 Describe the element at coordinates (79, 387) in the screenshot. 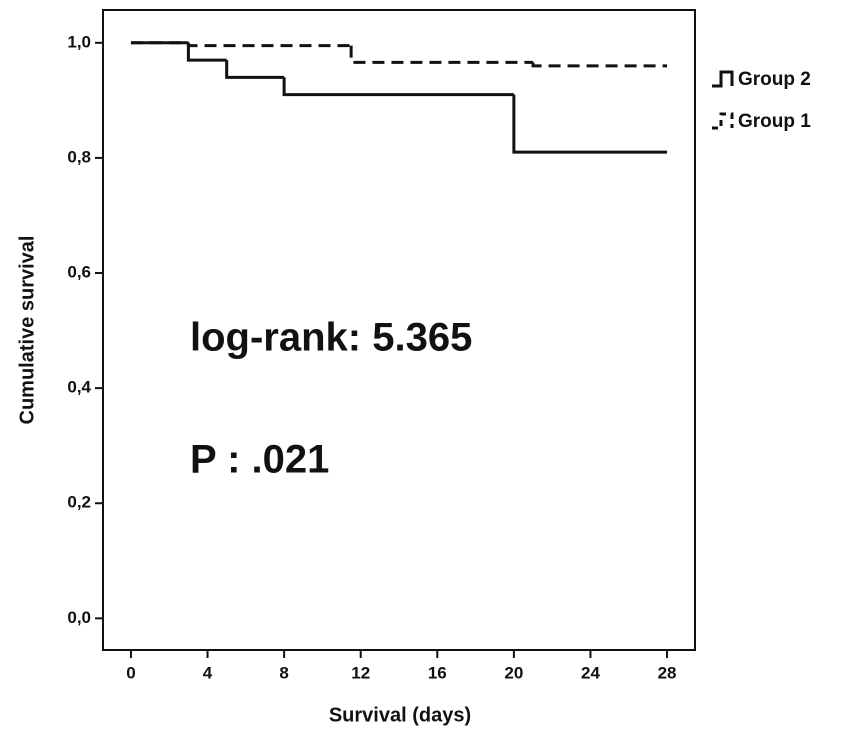

I see `y-tick-label: 0,4` at that location.